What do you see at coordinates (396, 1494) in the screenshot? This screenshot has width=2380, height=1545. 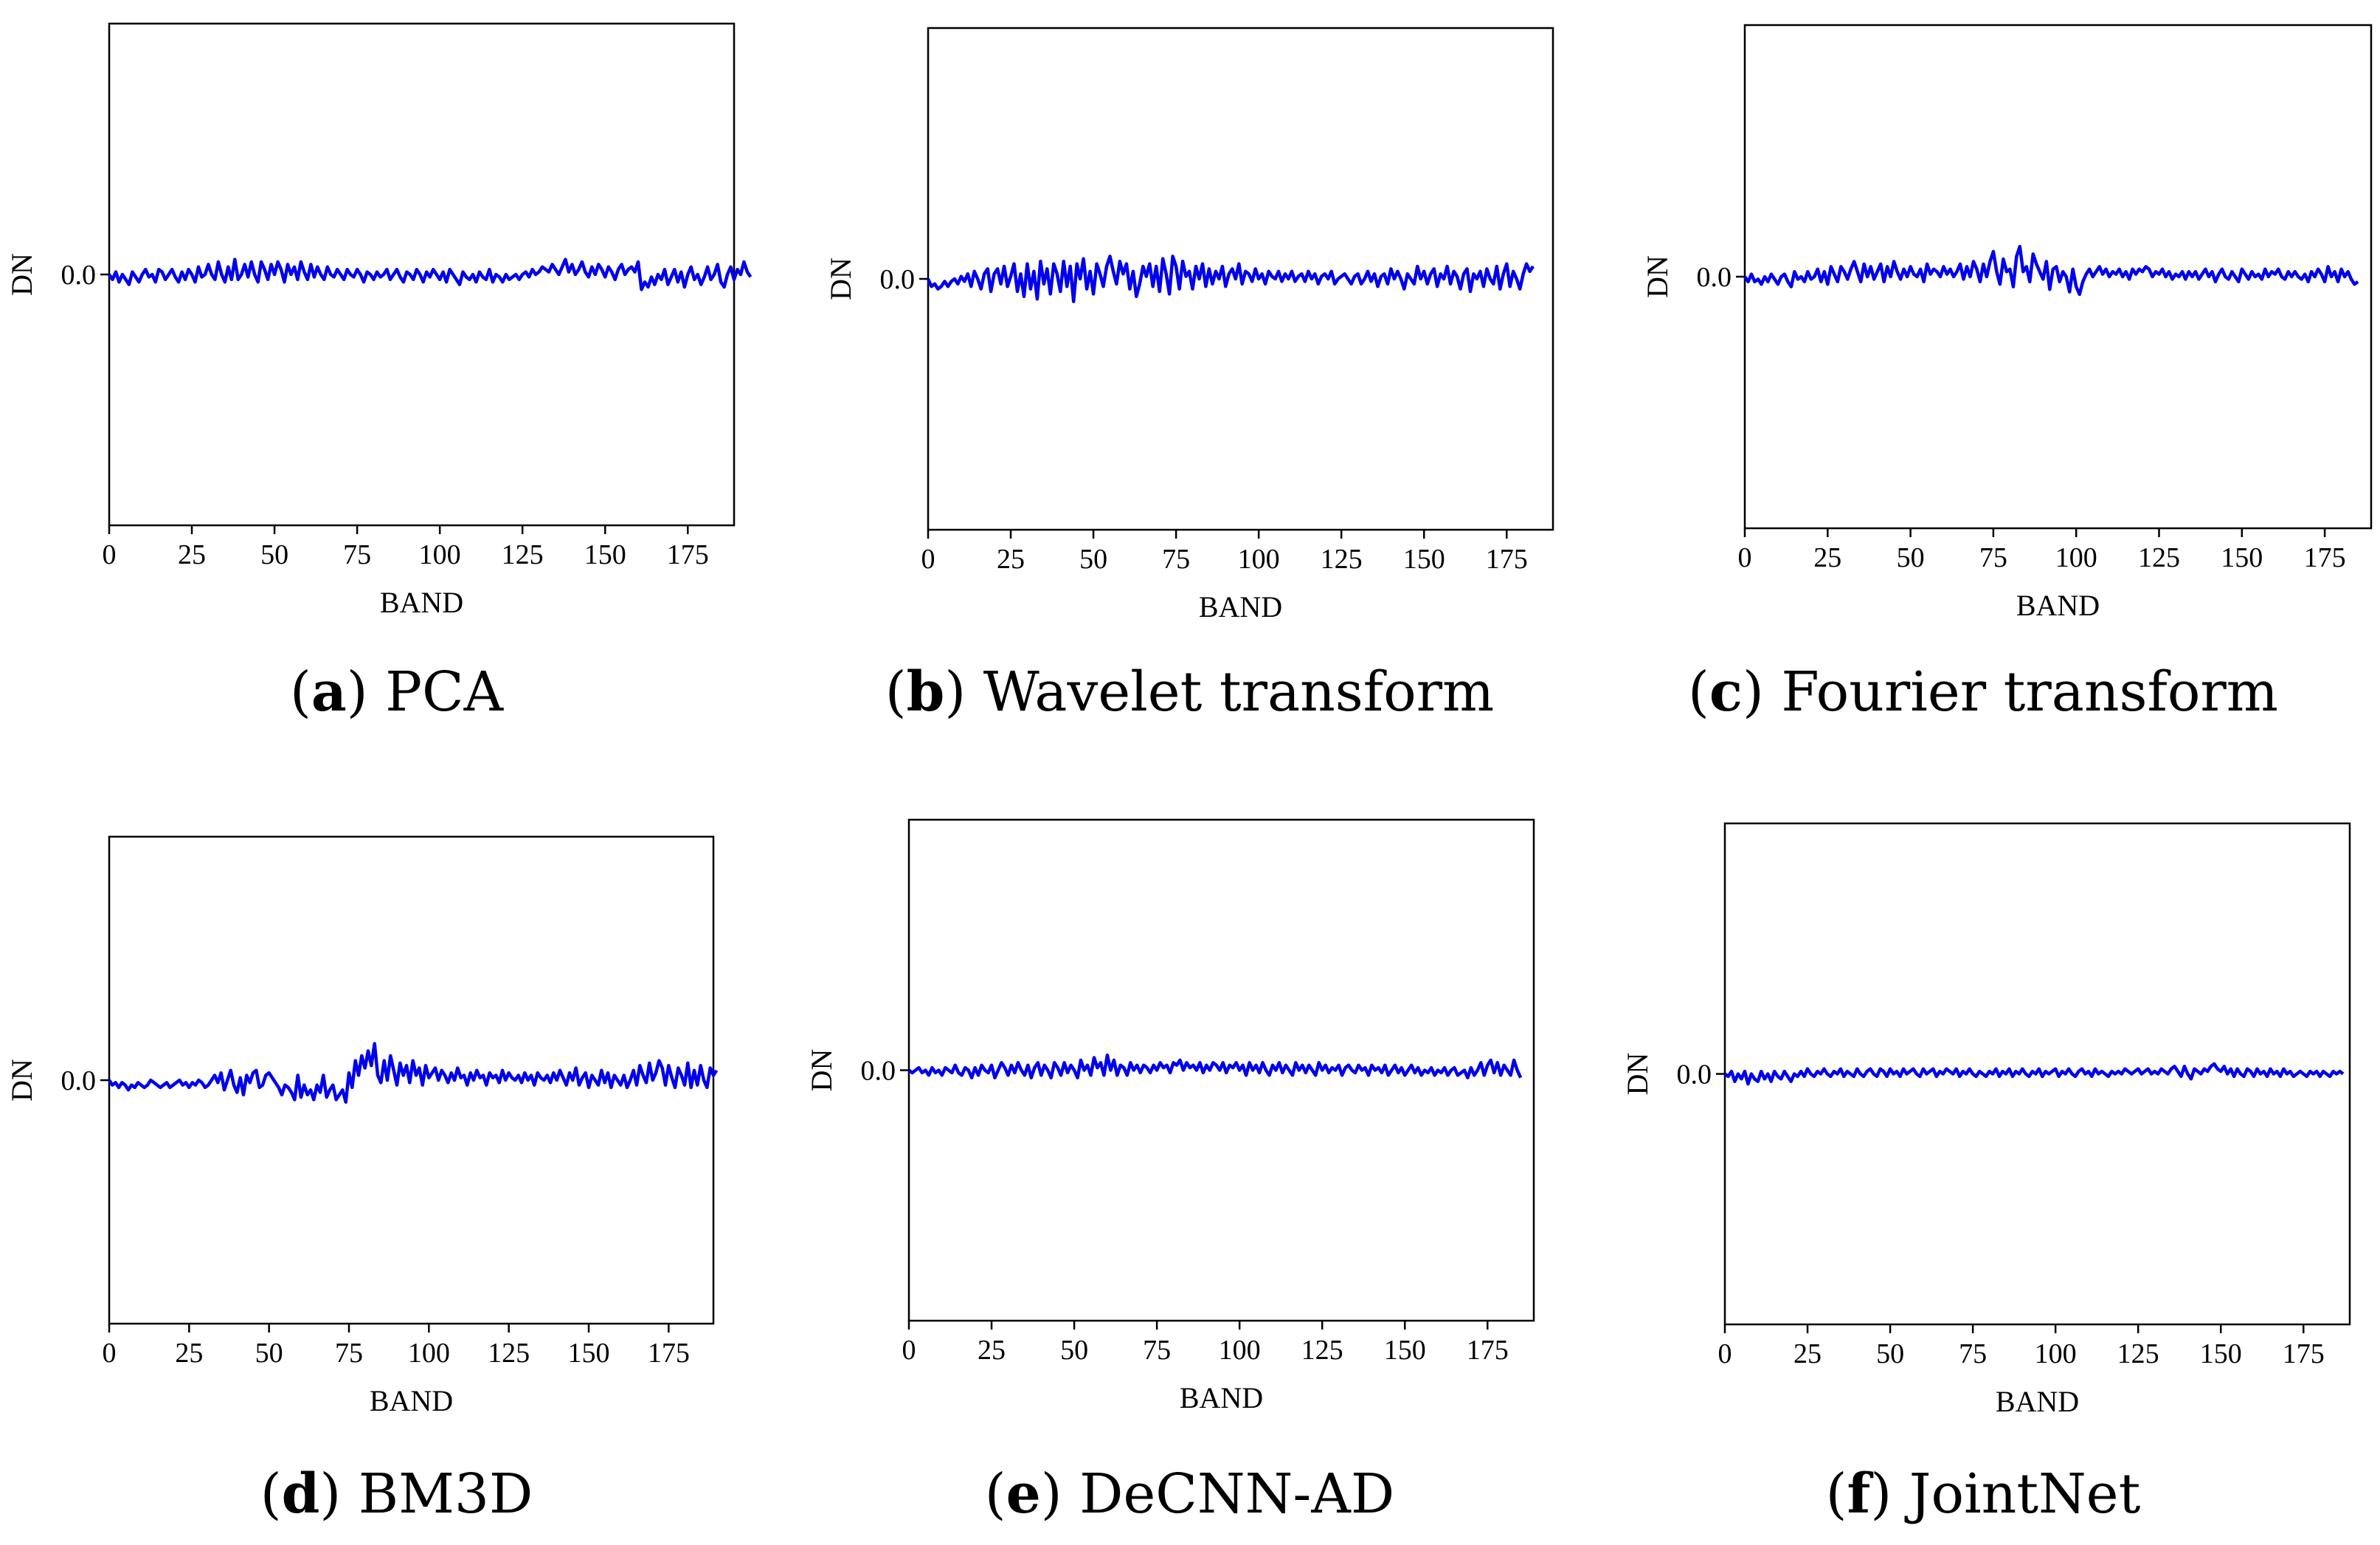 I see `caption-d: (d) BM3D` at bounding box center [396, 1494].